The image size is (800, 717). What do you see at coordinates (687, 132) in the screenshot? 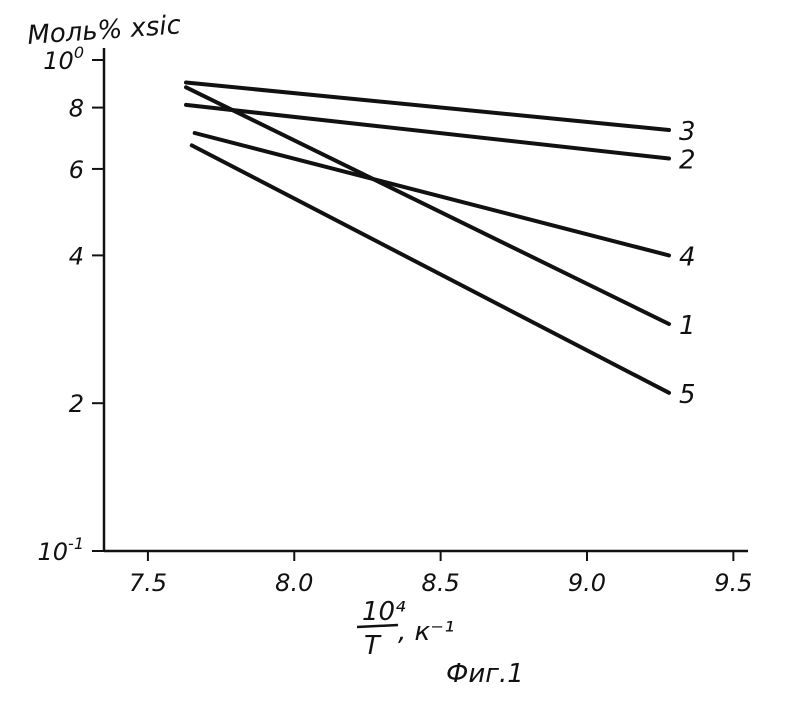
I see `series-label-3: 3` at bounding box center [687, 132].